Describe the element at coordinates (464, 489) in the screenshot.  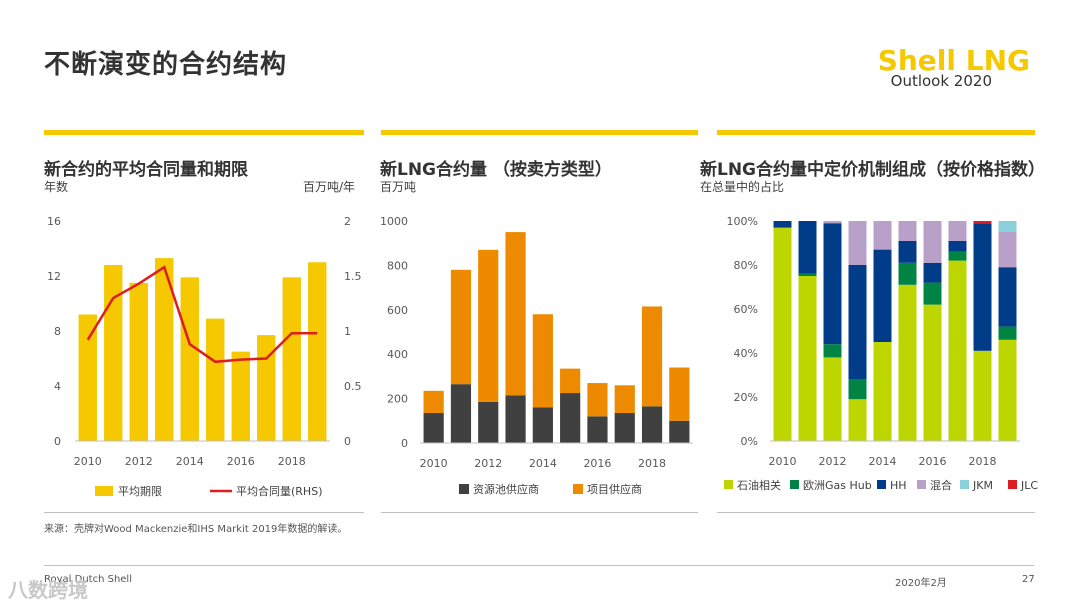
I see `legend-swatch-pool` at that location.